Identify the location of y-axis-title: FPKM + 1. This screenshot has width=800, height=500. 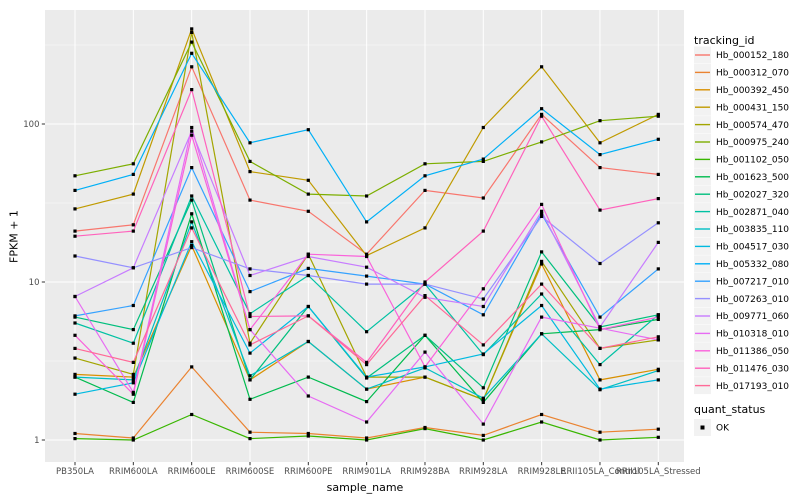
(14, 236).